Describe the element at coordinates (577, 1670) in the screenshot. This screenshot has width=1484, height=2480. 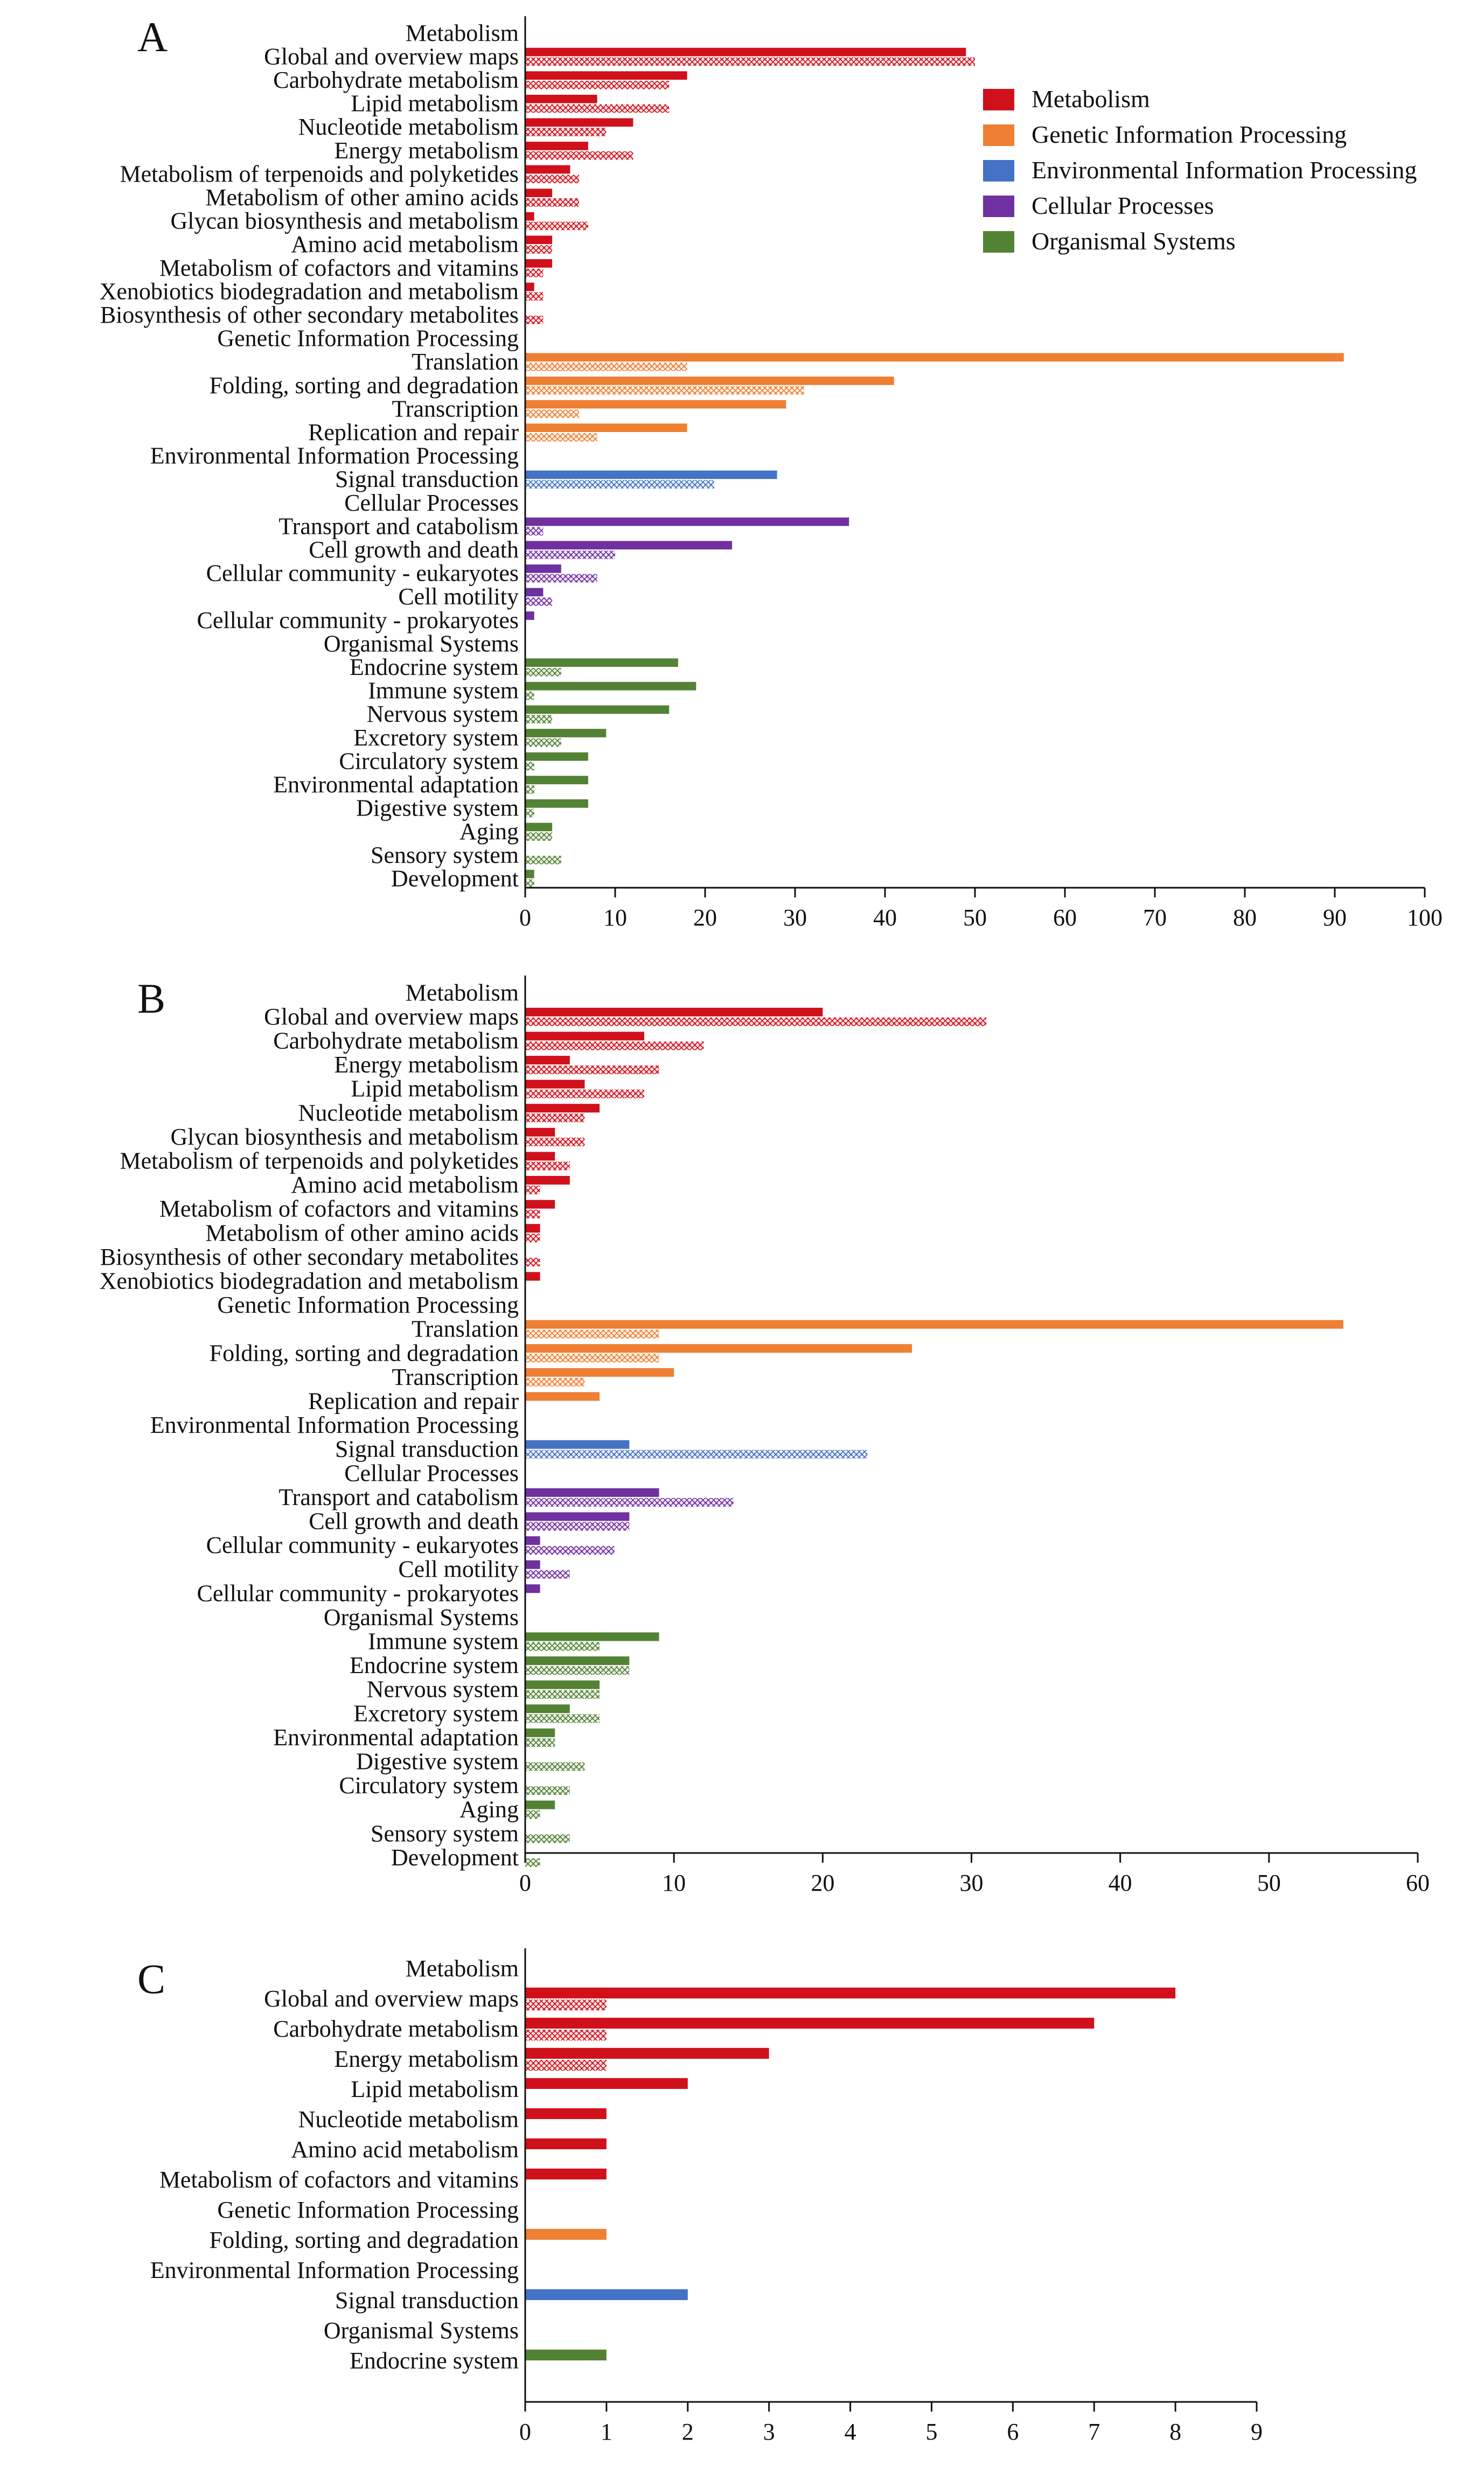
I see `bar-hatched-endocrine-system` at that location.